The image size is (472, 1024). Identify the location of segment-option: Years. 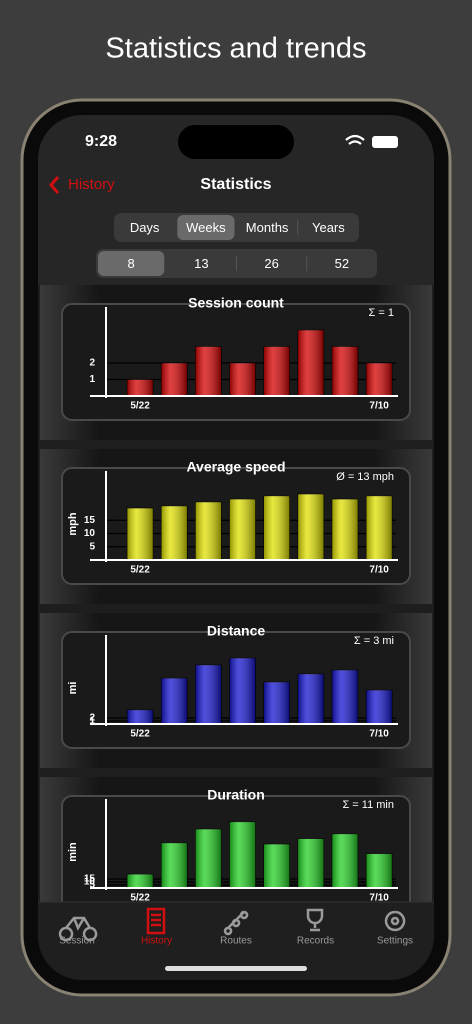
(328, 227).